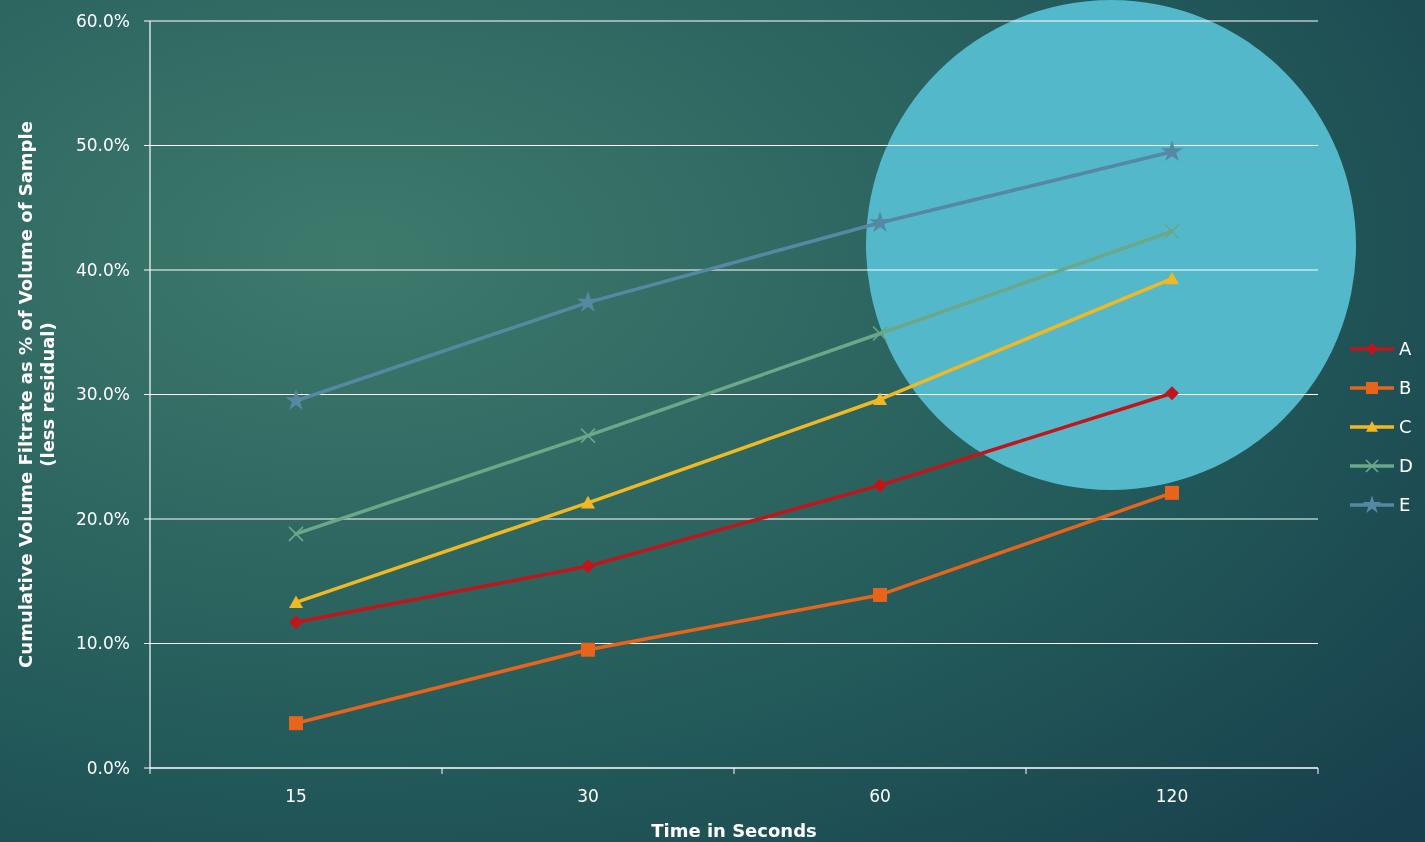 This screenshot has height=842, width=1425. Describe the element at coordinates (36, 394) in the screenshot. I see `y-axis-title: Cumulative Volume Filtrate as % of Volume of Sample (less residual)` at that location.